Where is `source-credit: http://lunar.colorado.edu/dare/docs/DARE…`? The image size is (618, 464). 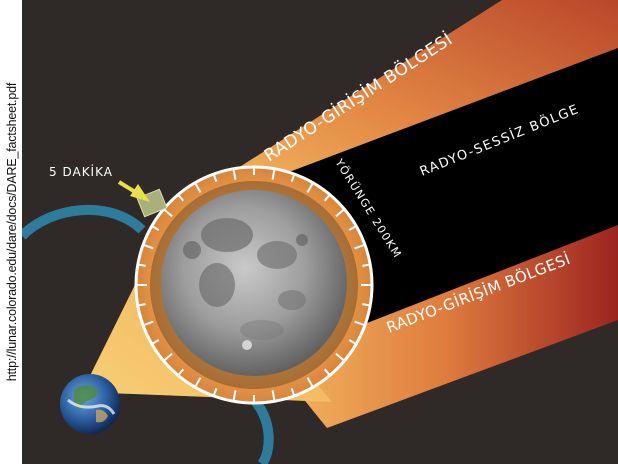 source-credit: http://lunar.colorado.edu/dare/docs/DARE… is located at coordinates (12, 232).